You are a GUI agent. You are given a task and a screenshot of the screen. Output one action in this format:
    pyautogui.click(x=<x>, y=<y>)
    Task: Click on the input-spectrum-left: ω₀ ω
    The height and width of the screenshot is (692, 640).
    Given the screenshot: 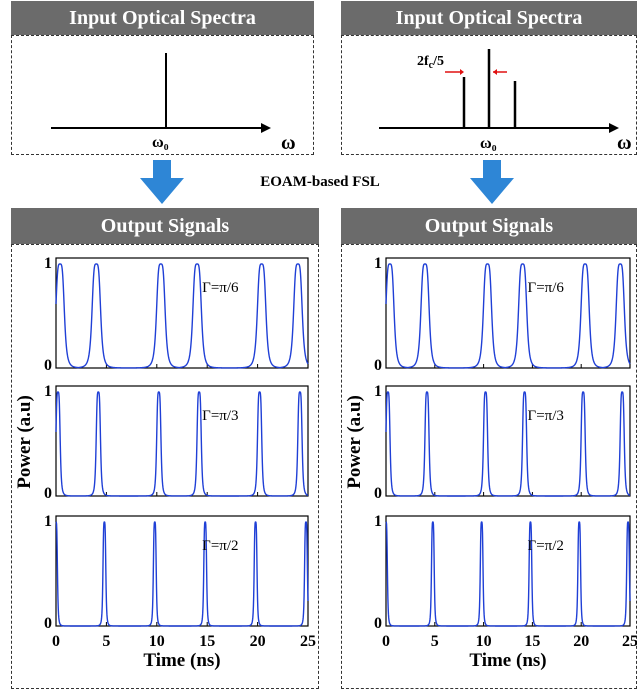 What is the action you would take?
    pyautogui.click(x=173, y=103)
    